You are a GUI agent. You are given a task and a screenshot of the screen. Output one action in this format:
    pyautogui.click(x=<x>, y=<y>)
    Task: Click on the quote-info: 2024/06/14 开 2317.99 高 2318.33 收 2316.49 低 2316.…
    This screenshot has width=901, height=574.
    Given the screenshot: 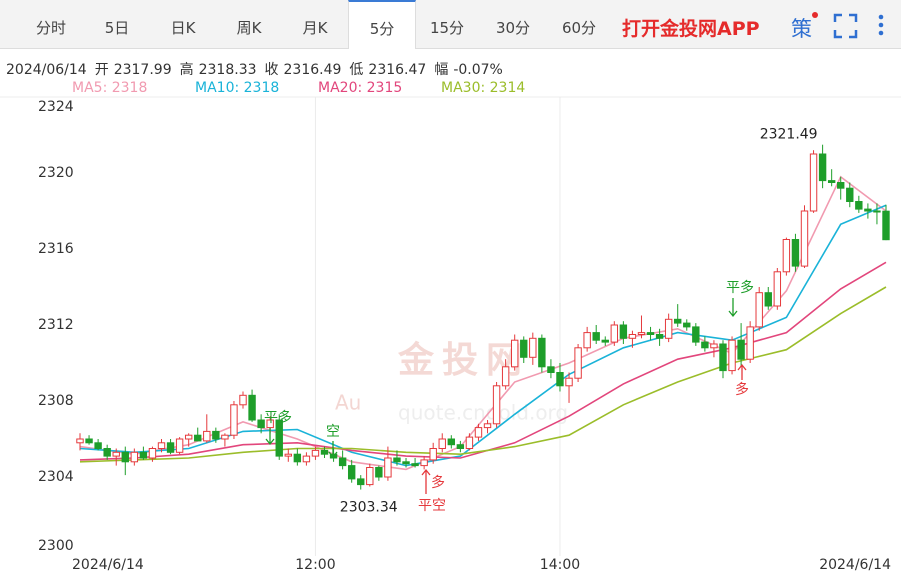 What is the action you would take?
    pyautogui.click(x=258, y=69)
    